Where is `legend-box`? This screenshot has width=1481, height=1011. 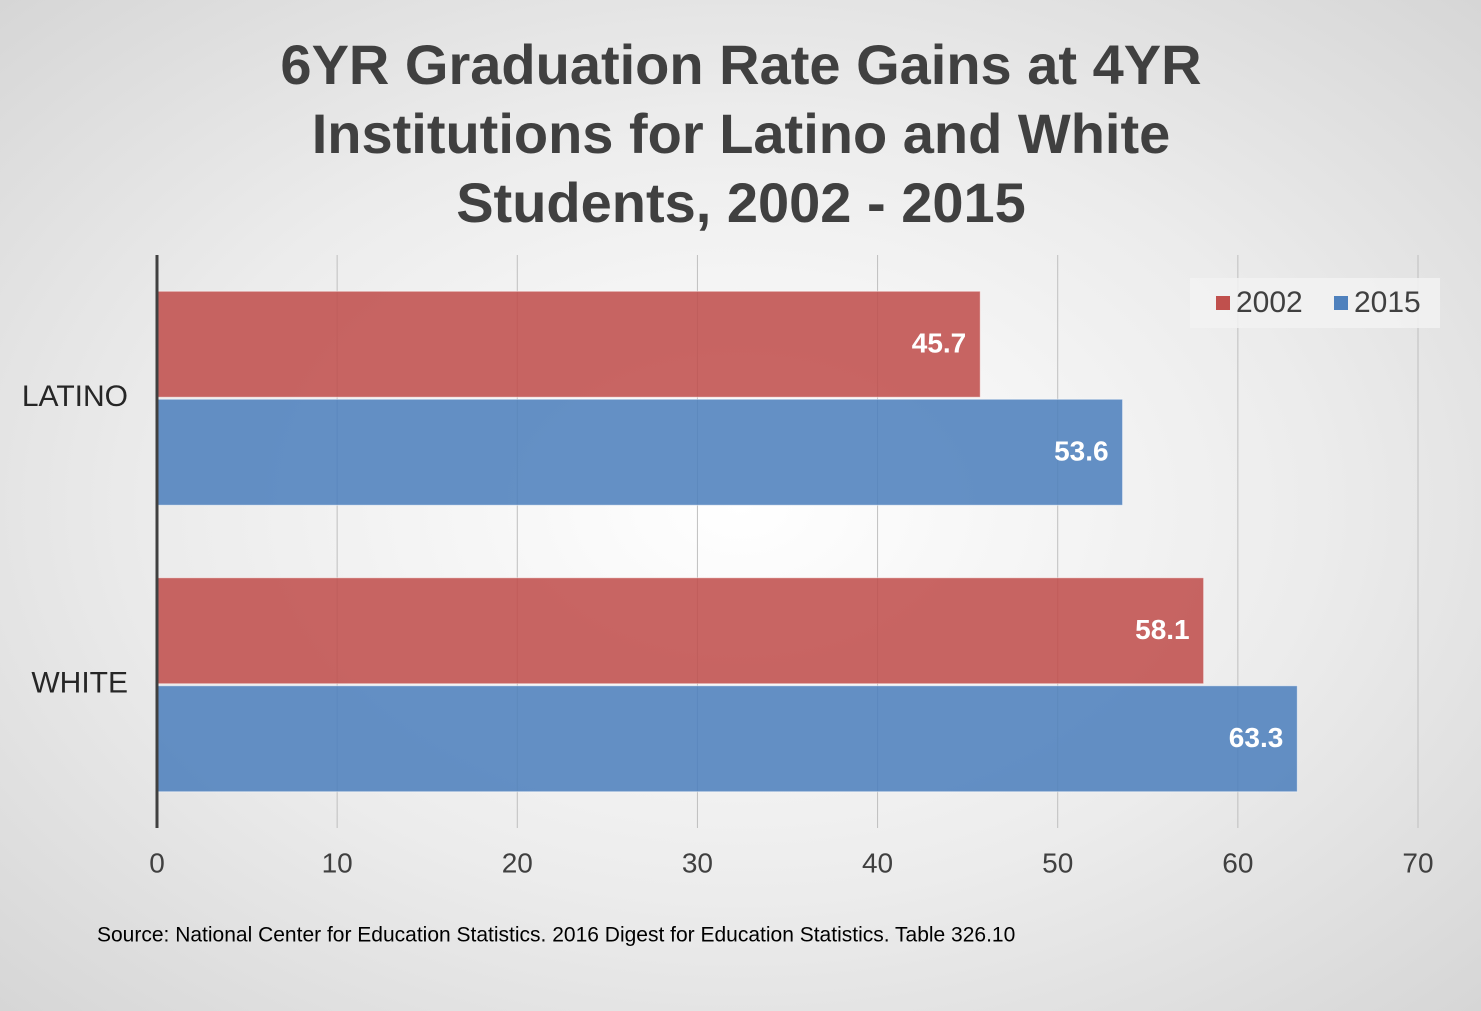 legend-box is located at coordinates (1315, 303).